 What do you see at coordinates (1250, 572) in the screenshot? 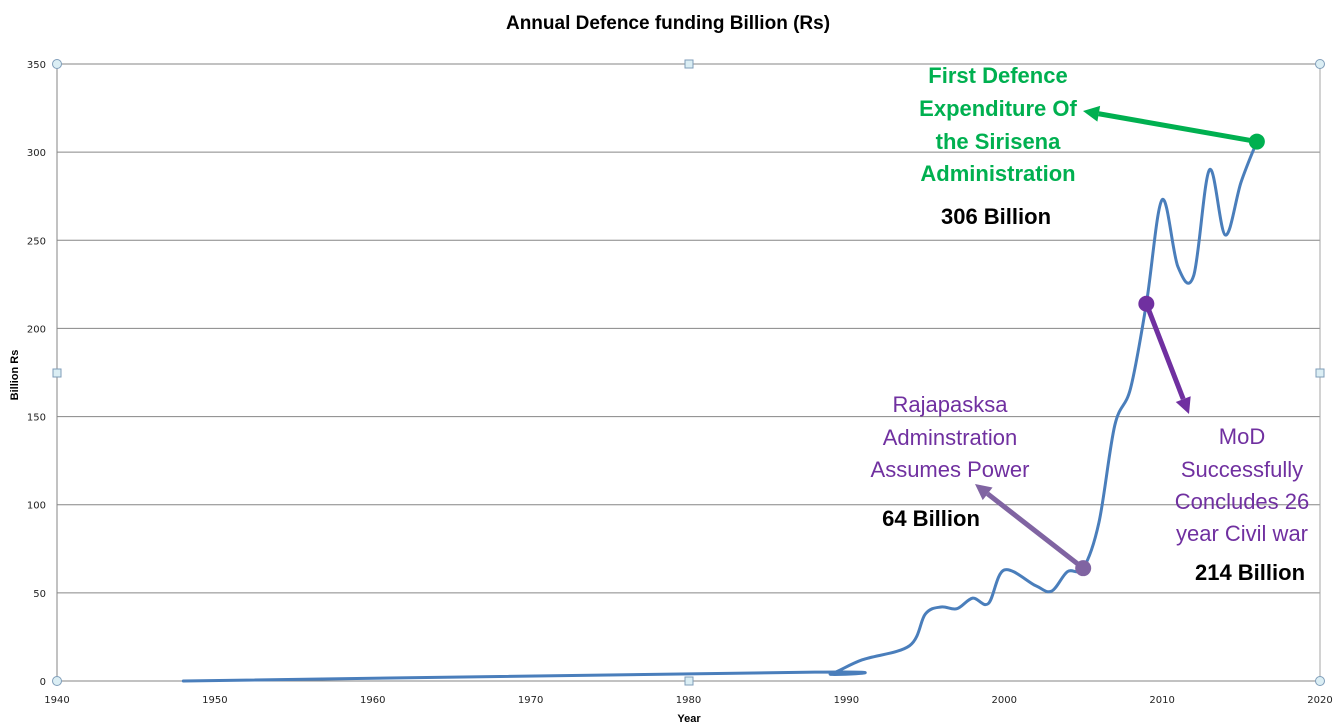
I see `annotation-civil-war-value: 214 Billion` at bounding box center [1250, 572].